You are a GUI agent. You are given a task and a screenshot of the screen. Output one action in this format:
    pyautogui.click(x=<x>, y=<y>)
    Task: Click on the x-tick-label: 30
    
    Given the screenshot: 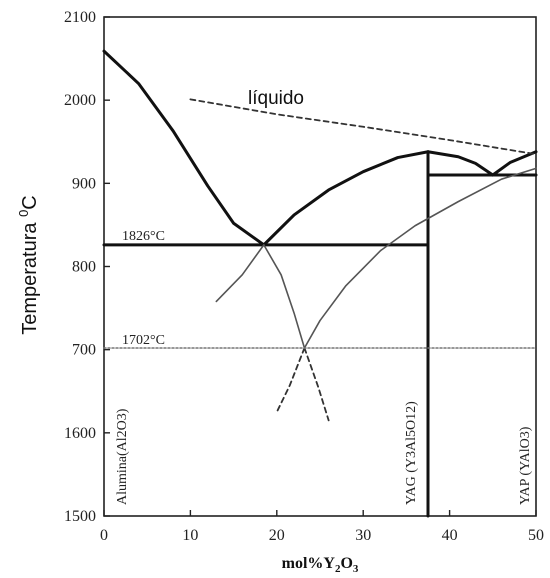 What is the action you would take?
    pyautogui.click(x=363, y=535)
    